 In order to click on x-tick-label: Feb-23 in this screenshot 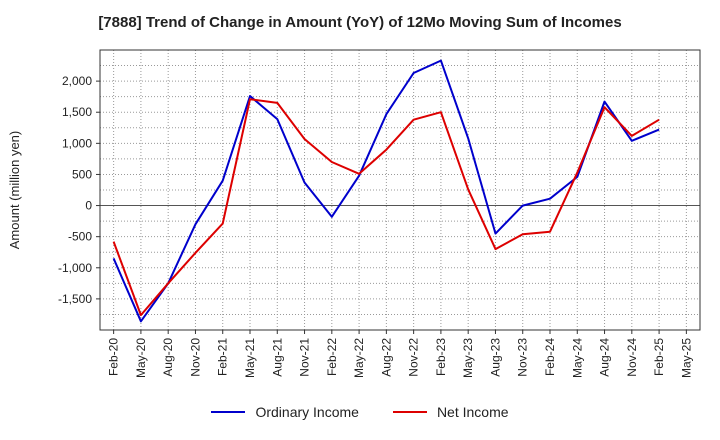, I will do `click(441, 357)`.